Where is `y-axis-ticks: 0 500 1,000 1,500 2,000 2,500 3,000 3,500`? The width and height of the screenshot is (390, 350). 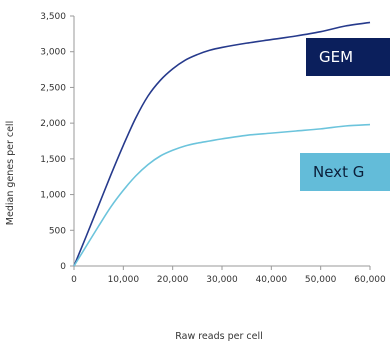
y-axis-ticks: 0 500 1,000 1,500 2,000 2,500 3,000 3,500 is located at coordinates (57, 142).